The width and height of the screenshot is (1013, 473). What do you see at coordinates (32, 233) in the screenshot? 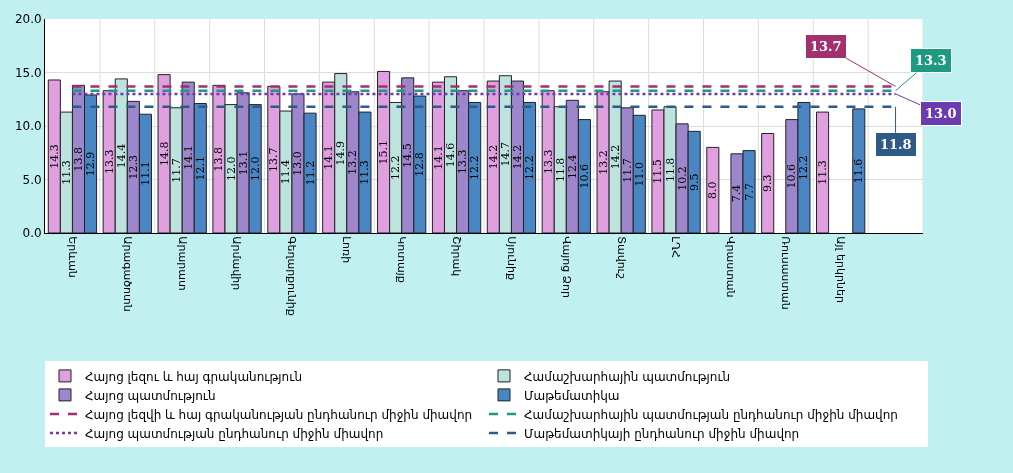
I see `y-tick-label: 0.0` at bounding box center [32, 233].